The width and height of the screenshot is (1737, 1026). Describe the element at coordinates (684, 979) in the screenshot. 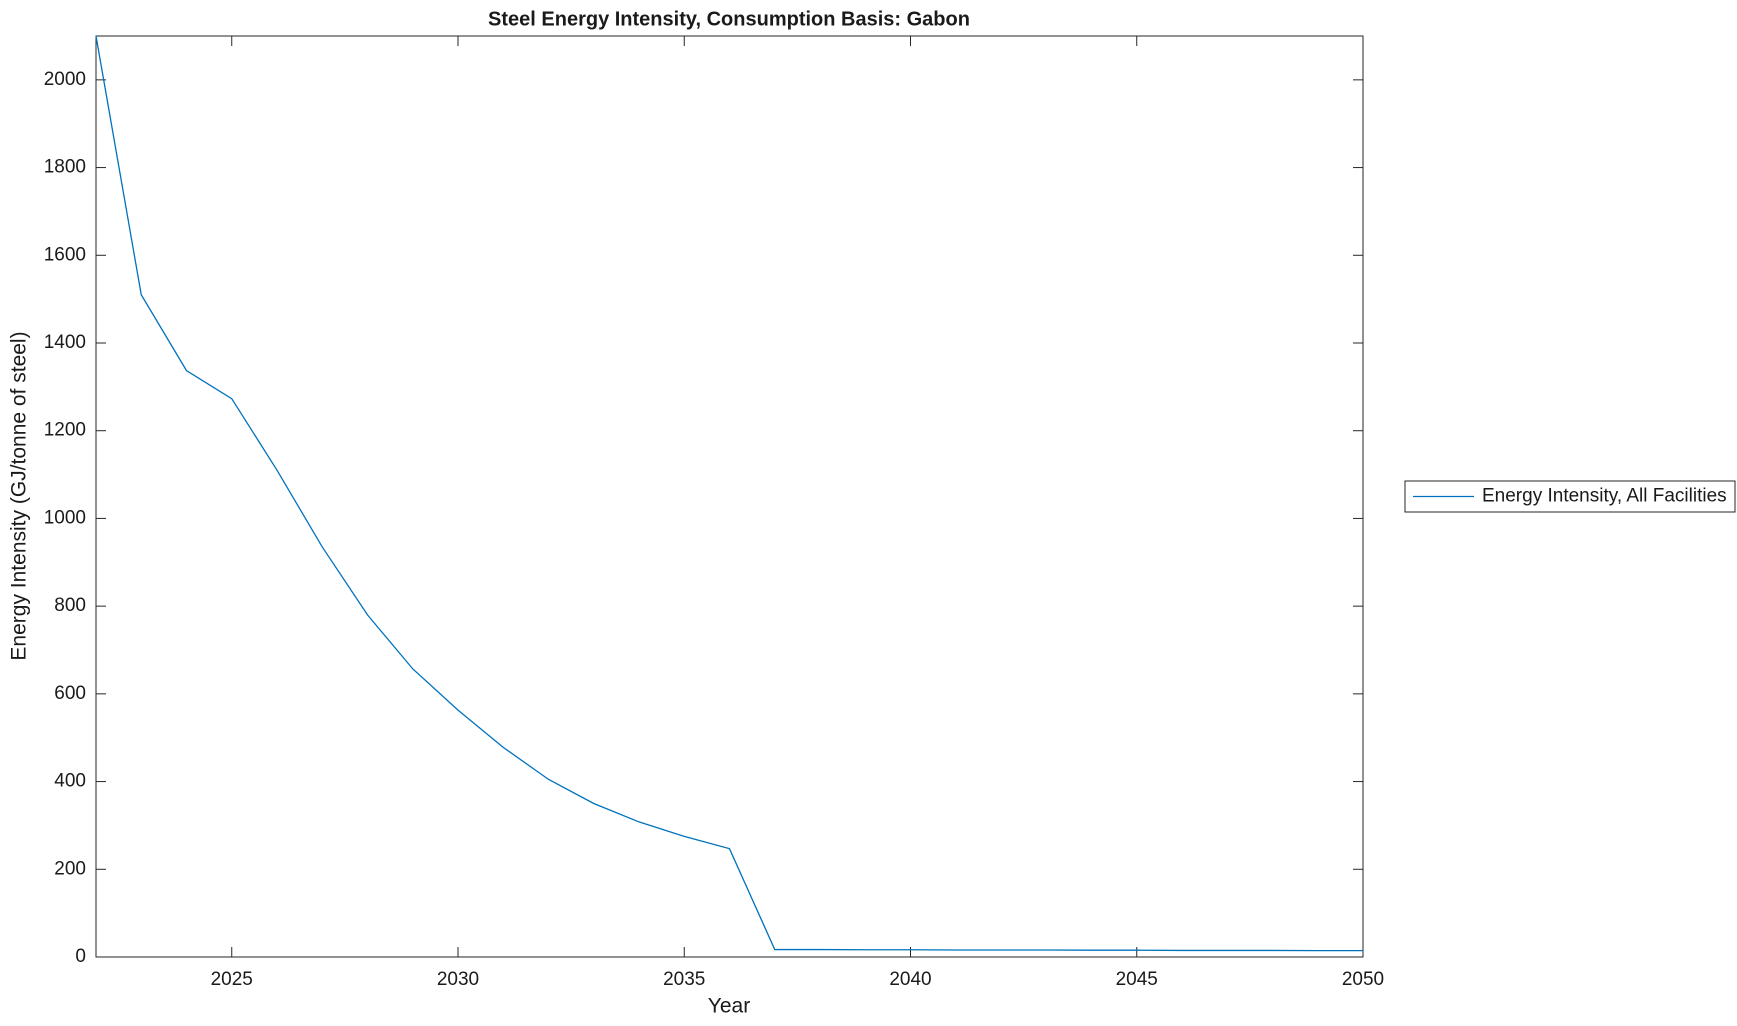

I see `x-tick-label: 2035` at that location.